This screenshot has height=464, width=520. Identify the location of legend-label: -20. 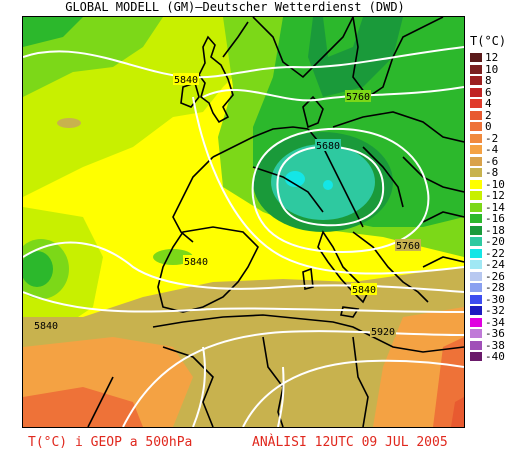
(495, 241).